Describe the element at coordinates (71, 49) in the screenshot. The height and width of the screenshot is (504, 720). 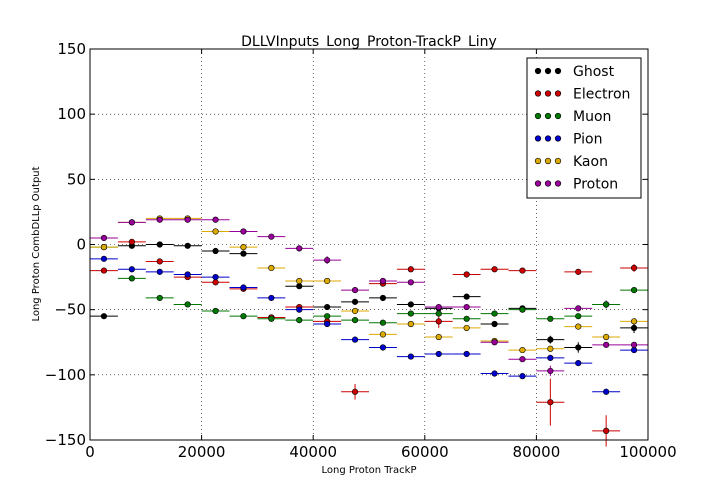
I see `y-tick-label: 150` at that location.